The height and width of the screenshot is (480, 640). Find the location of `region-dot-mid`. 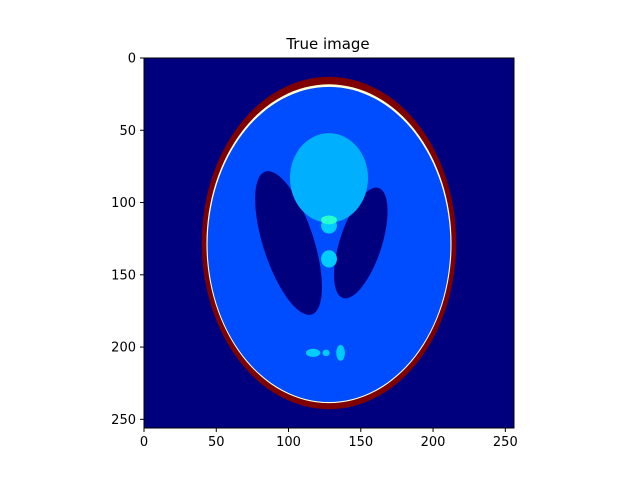

region-dot-mid is located at coordinates (326, 353).